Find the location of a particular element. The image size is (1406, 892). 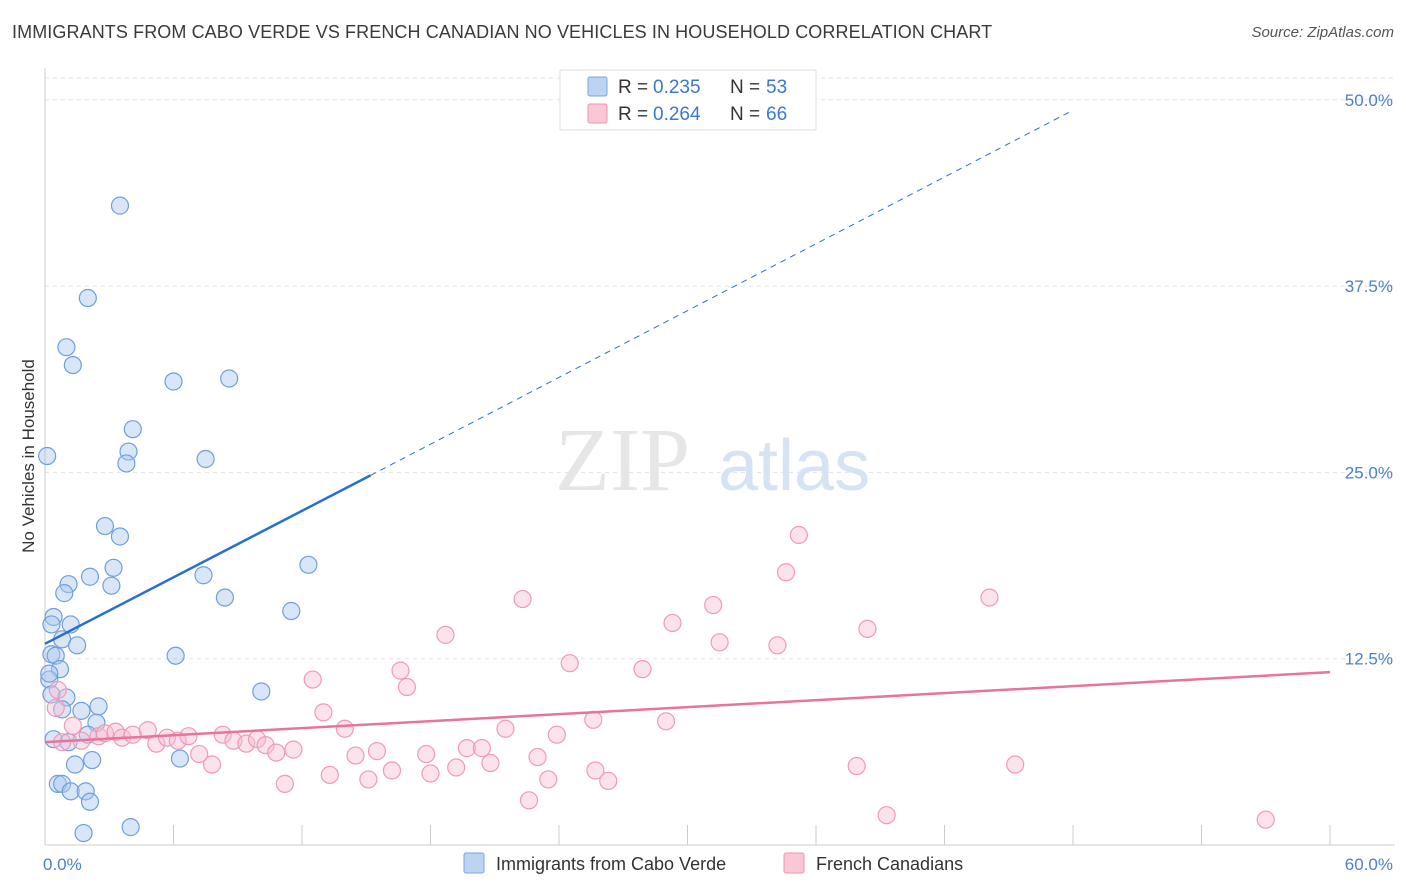

legend-n-label-2: N = is located at coordinates (745, 114).